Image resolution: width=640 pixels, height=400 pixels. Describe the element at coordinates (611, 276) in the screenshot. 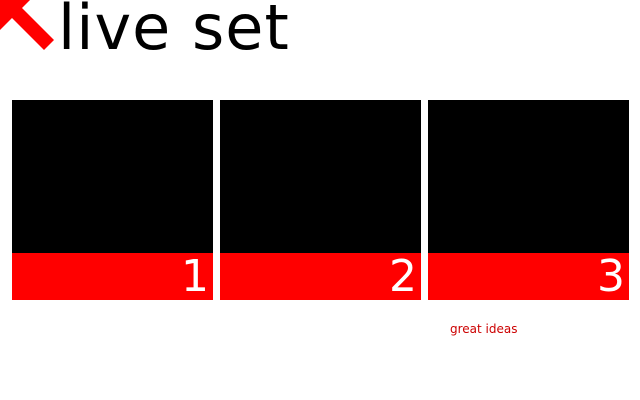

I see `panel-number: 3` at that location.